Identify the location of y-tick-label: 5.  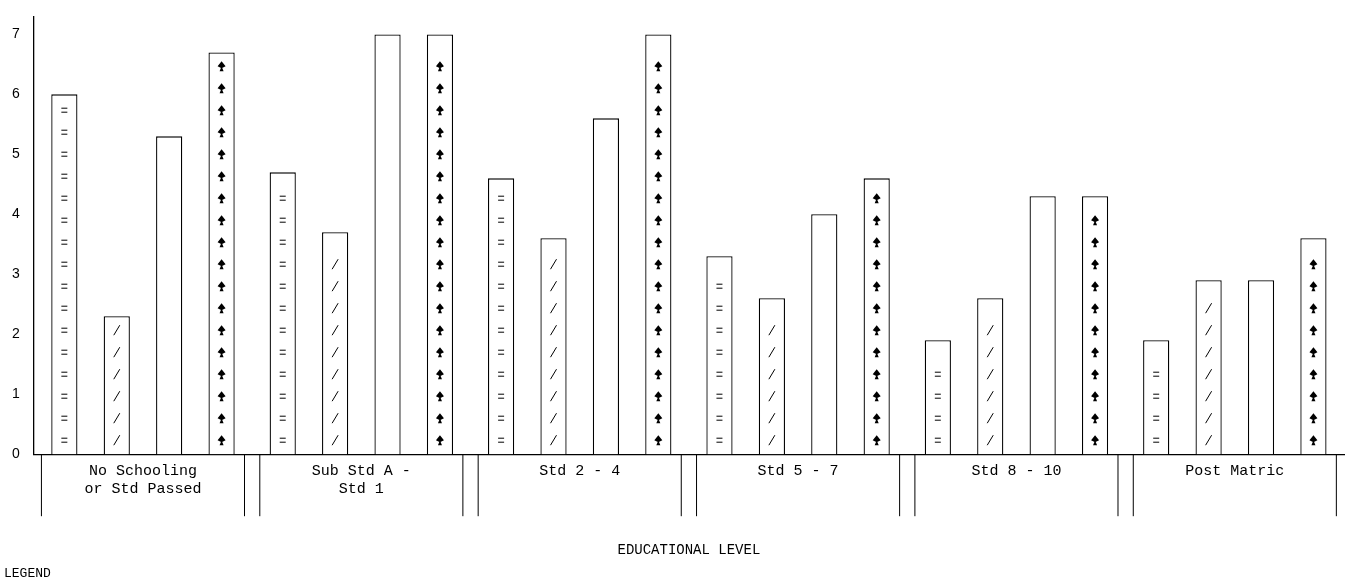
(15, 153).